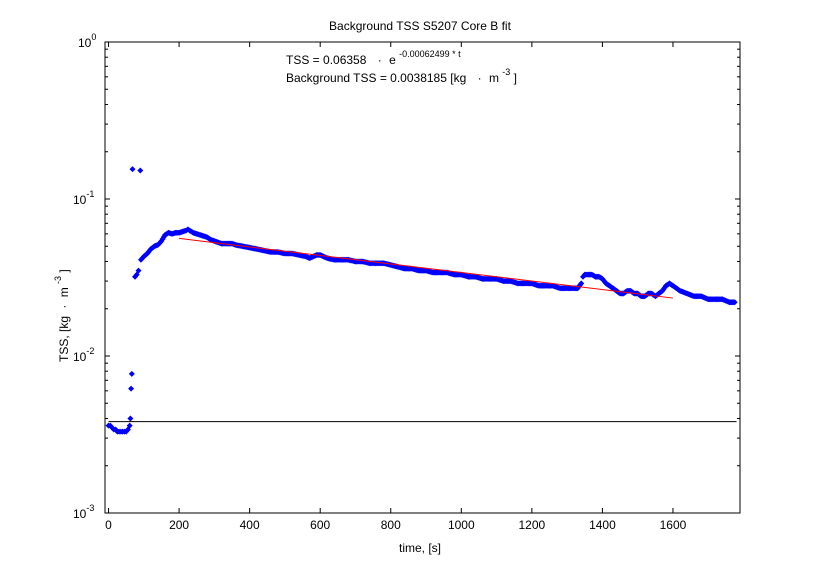 Image resolution: width=814 pixels, height=577 pixels. Describe the element at coordinates (430, 54) in the screenshot. I see `fit-equation-exponent: -0.00062499 * t` at that location.